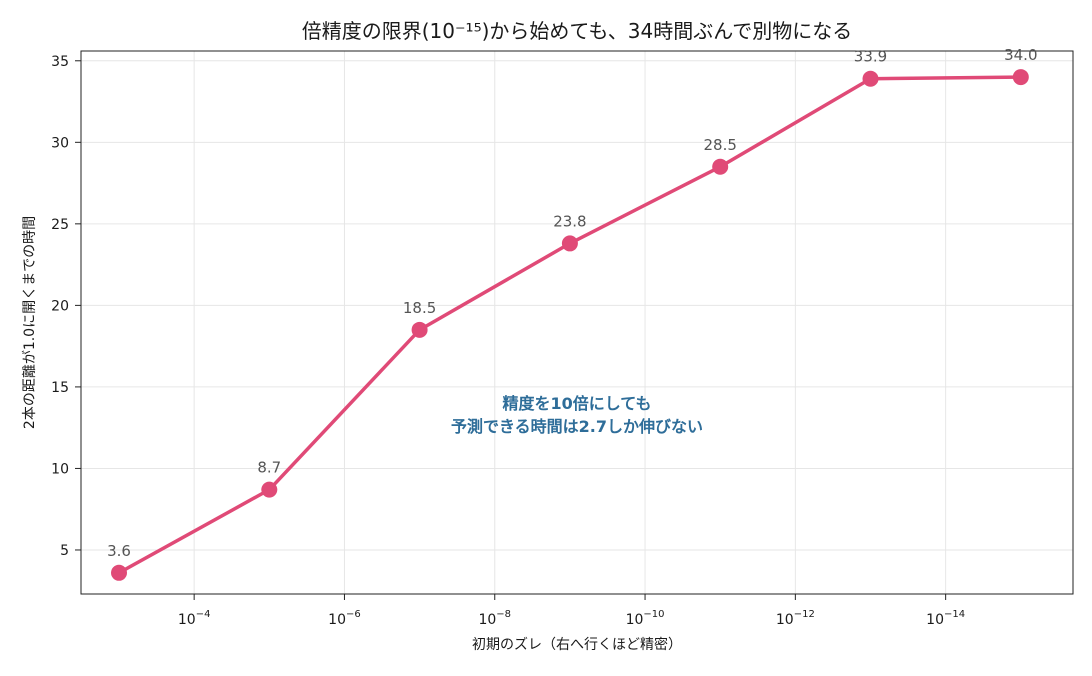 This screenshot has height=676, width=1092. I want to click on y-axis: 5 10 15 20 25 30 35, so click(66, 306).